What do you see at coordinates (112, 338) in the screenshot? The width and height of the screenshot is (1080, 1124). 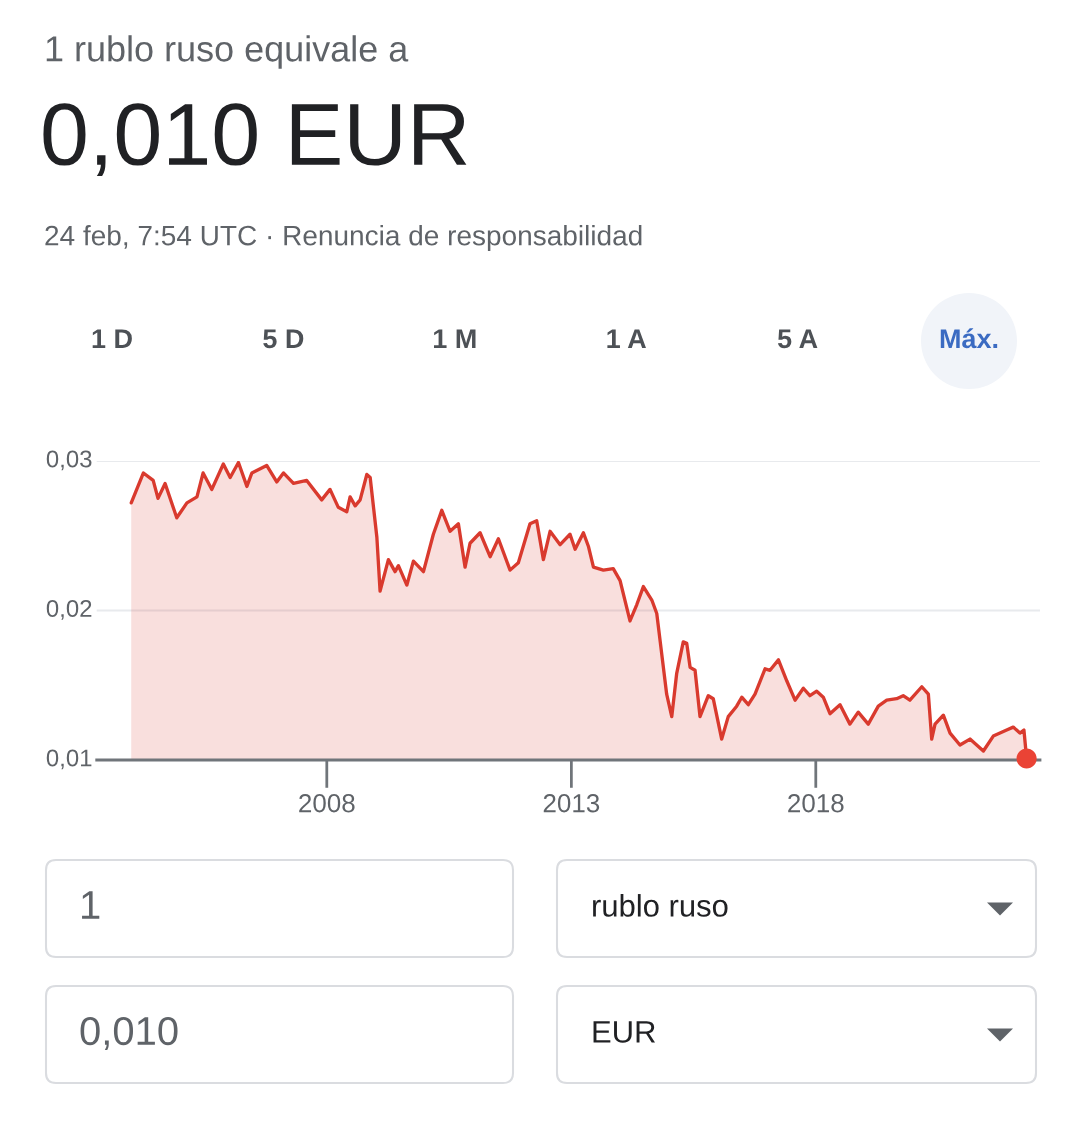 I see `text: 1 D` at bounding box center [112, 338].